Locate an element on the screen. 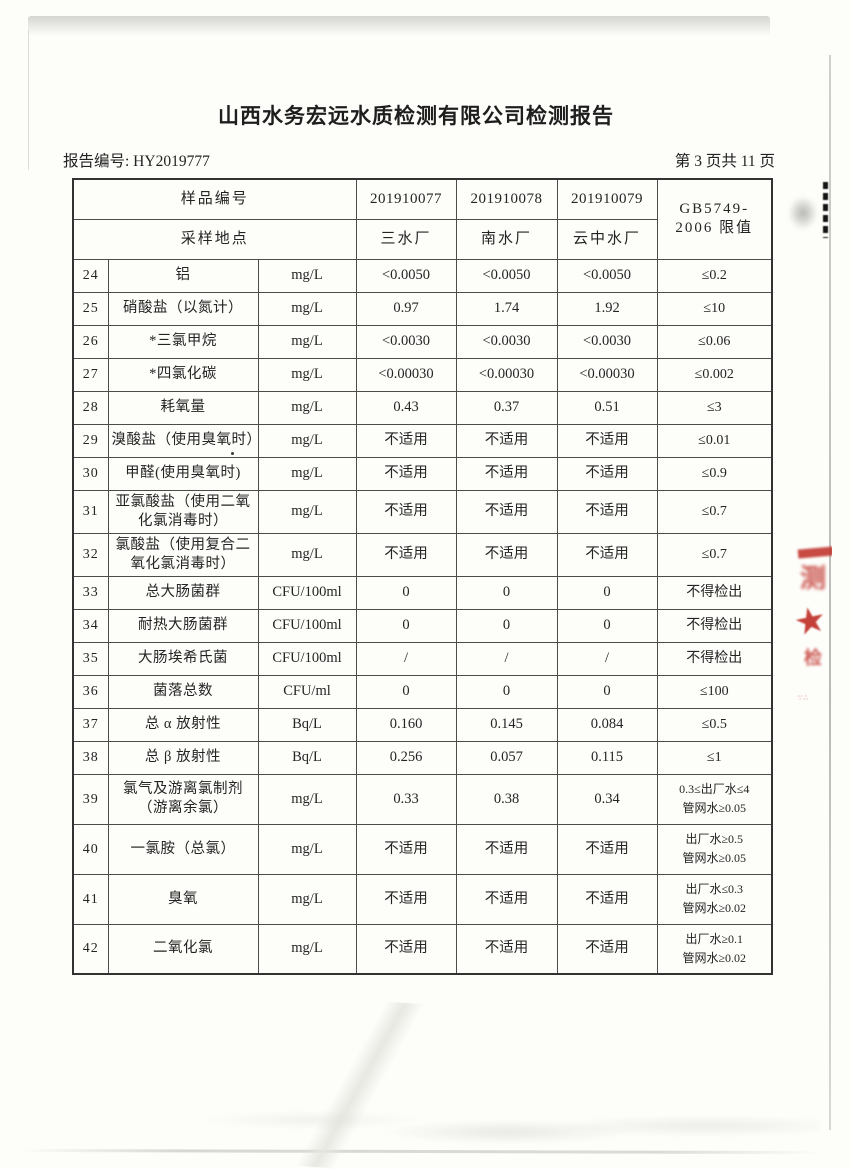 The image size is (850, 1169). site-cell: 云中水厂 is located at coordinates (607, 239).